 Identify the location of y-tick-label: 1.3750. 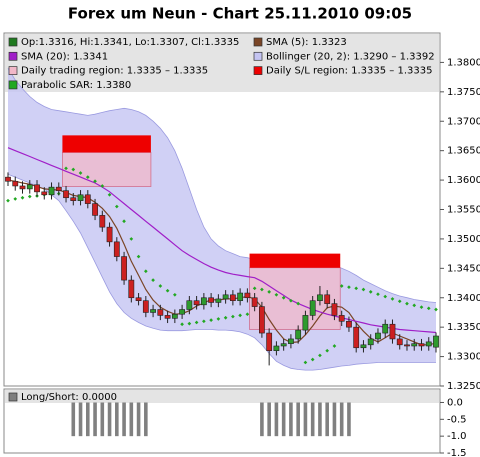
(463, 92).